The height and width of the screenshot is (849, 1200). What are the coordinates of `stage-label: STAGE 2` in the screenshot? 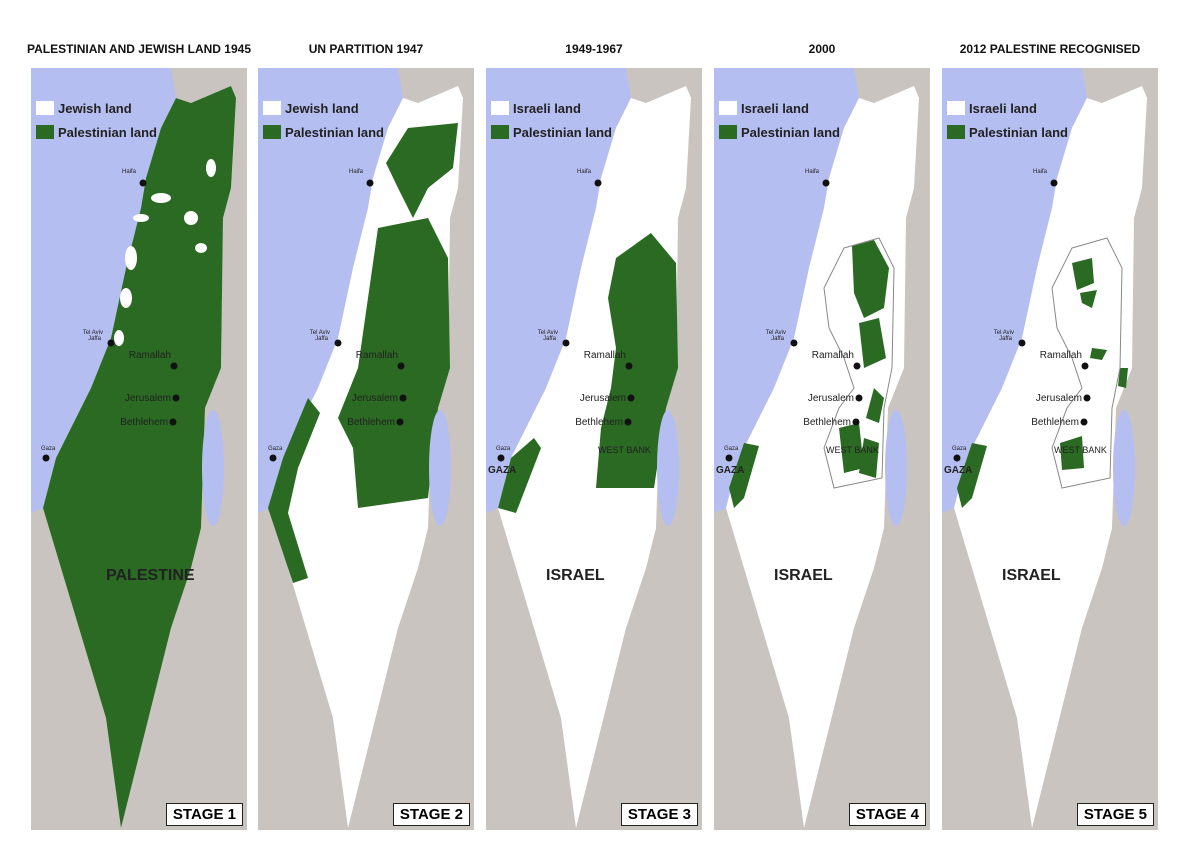 It's located at (431, 814).